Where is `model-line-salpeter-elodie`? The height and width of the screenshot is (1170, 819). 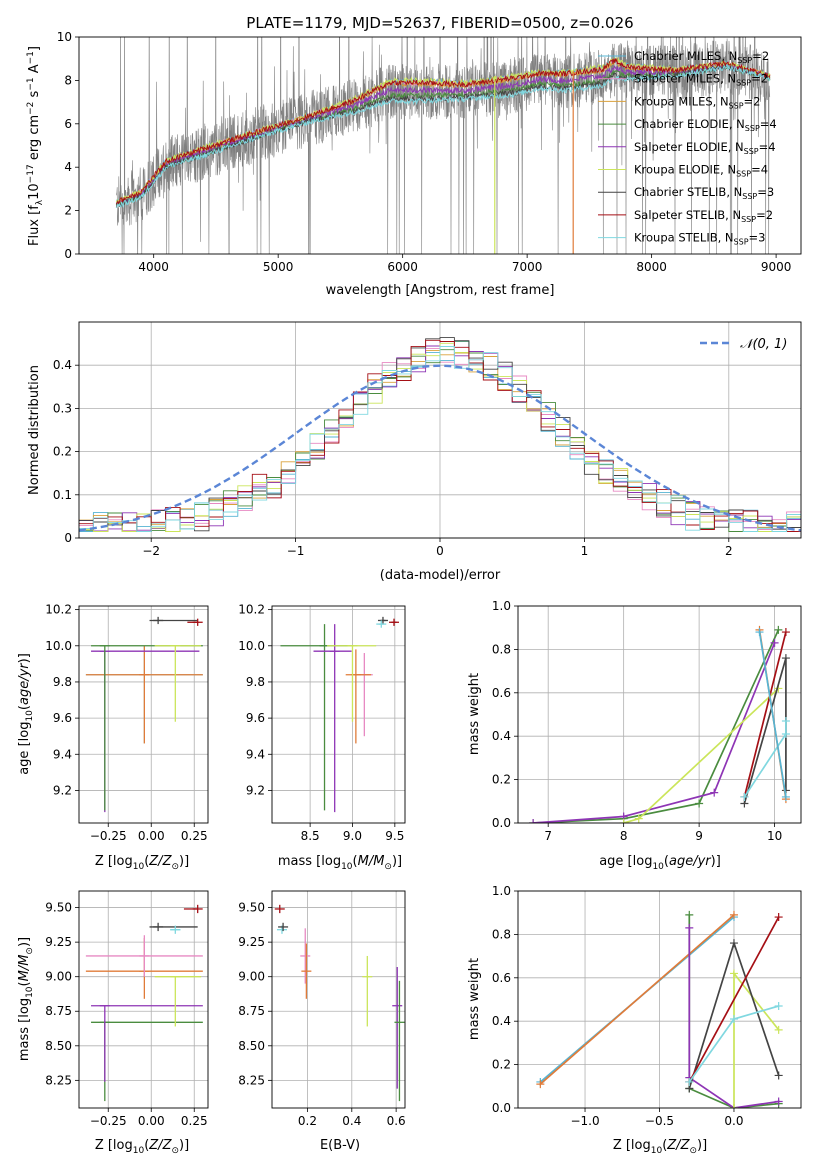
model-line-salpeter-elodie is located at coordinates (443, 133).